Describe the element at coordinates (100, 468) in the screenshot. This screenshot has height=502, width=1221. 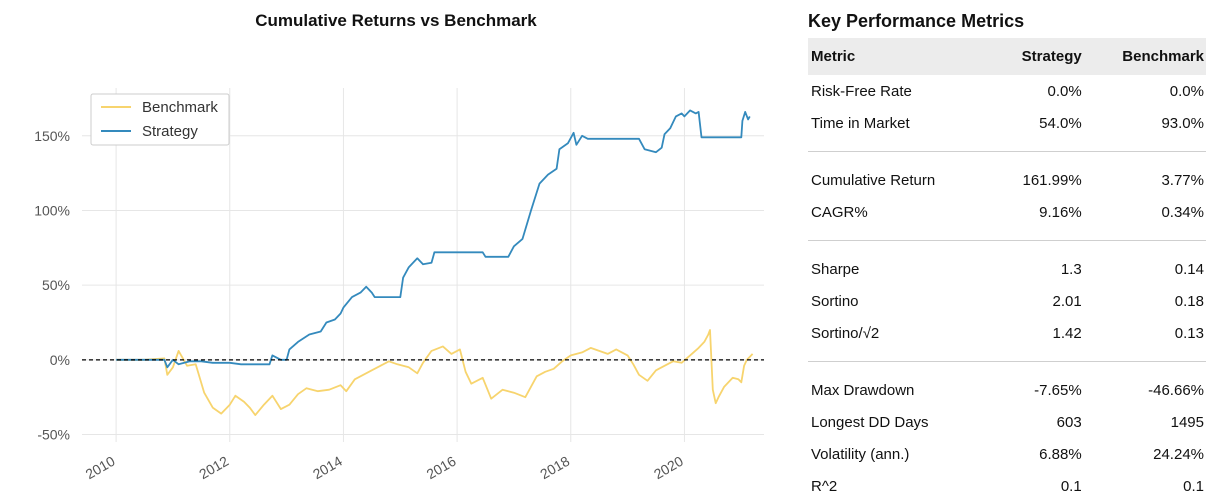
I see `x-tick-label: 2010` at that location.